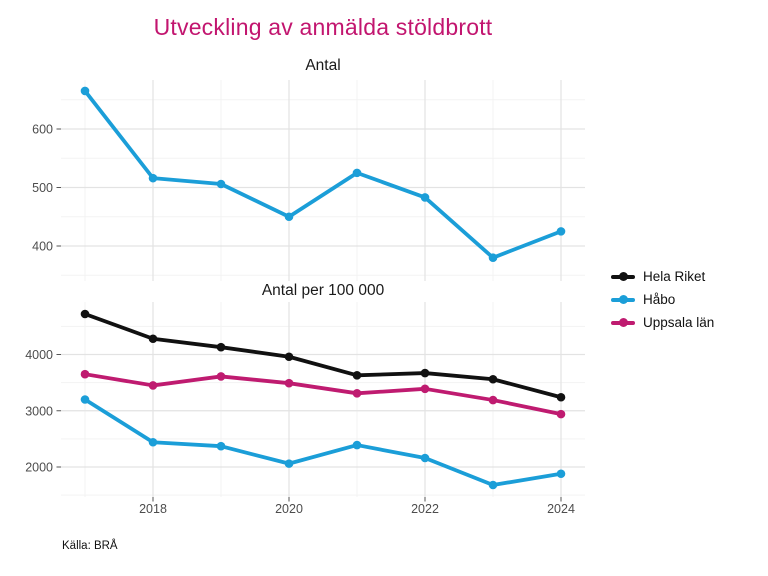 The width and height of the screenshot is (768, 576). I want to click on legend-item-habo: Håbo, so click(662, 299).